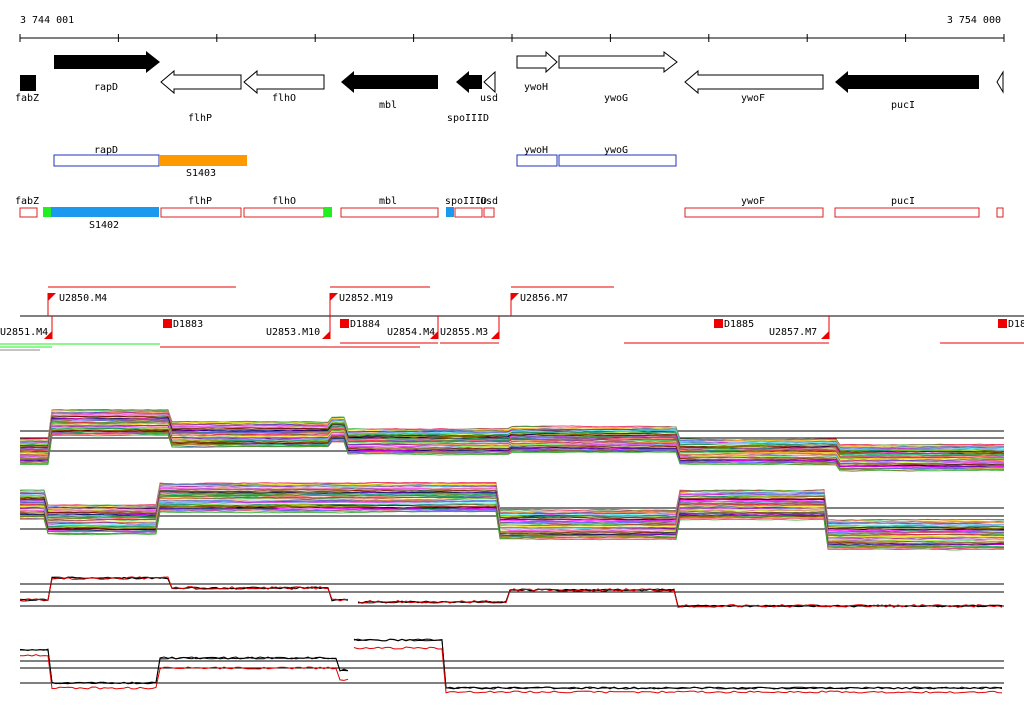  I want to click on reg-U2854-M4: U2854.M4, so click(411, 332).